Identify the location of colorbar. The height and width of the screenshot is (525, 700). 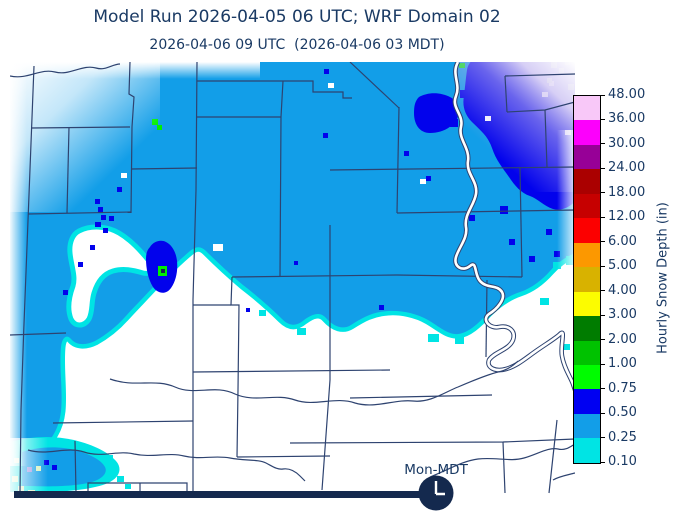
(587, 279).